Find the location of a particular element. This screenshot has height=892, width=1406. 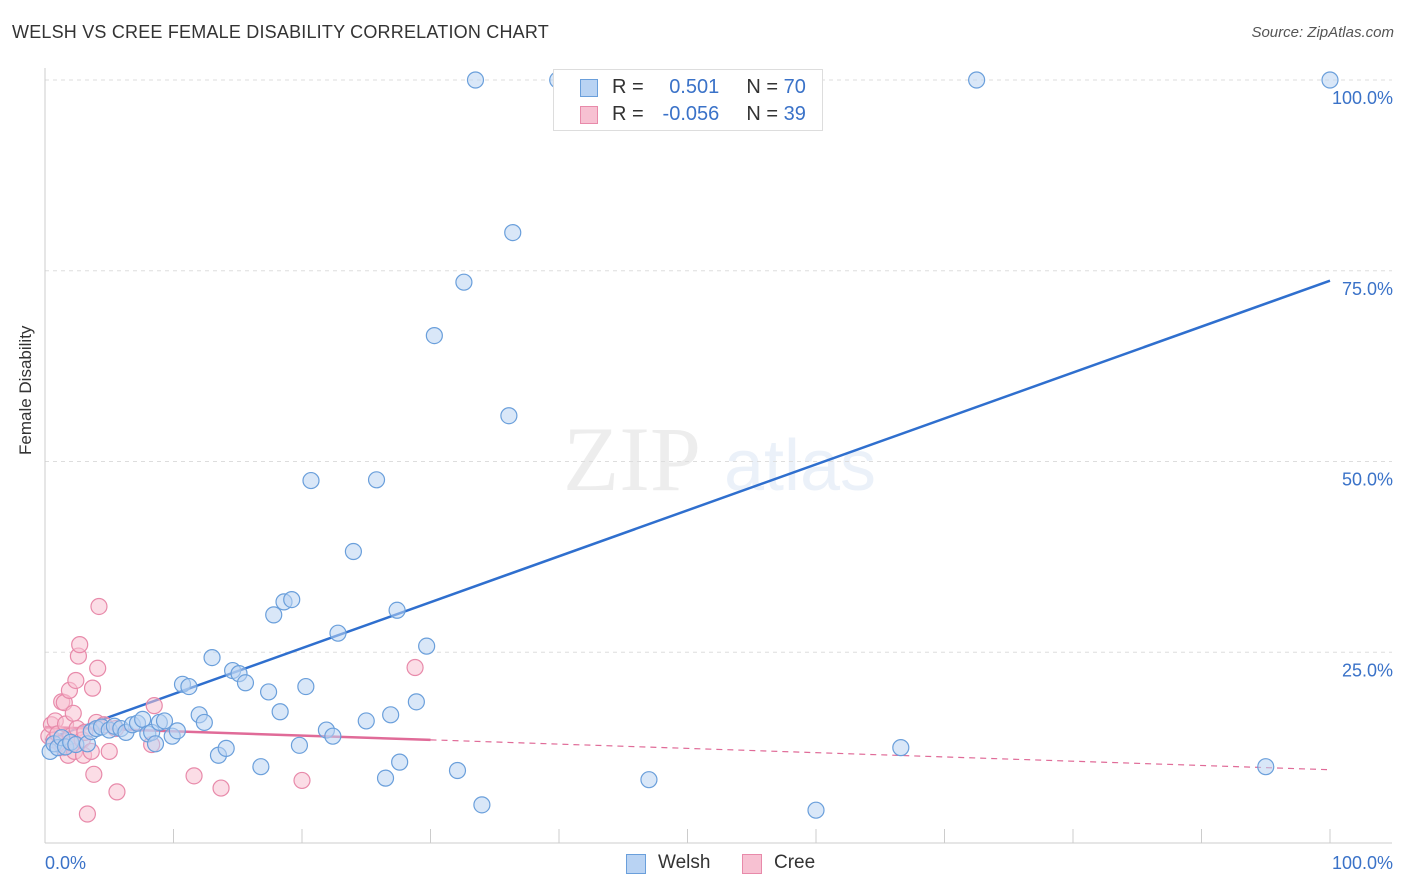

watermark-atlas: atlas is located at coordinates (800, 466).